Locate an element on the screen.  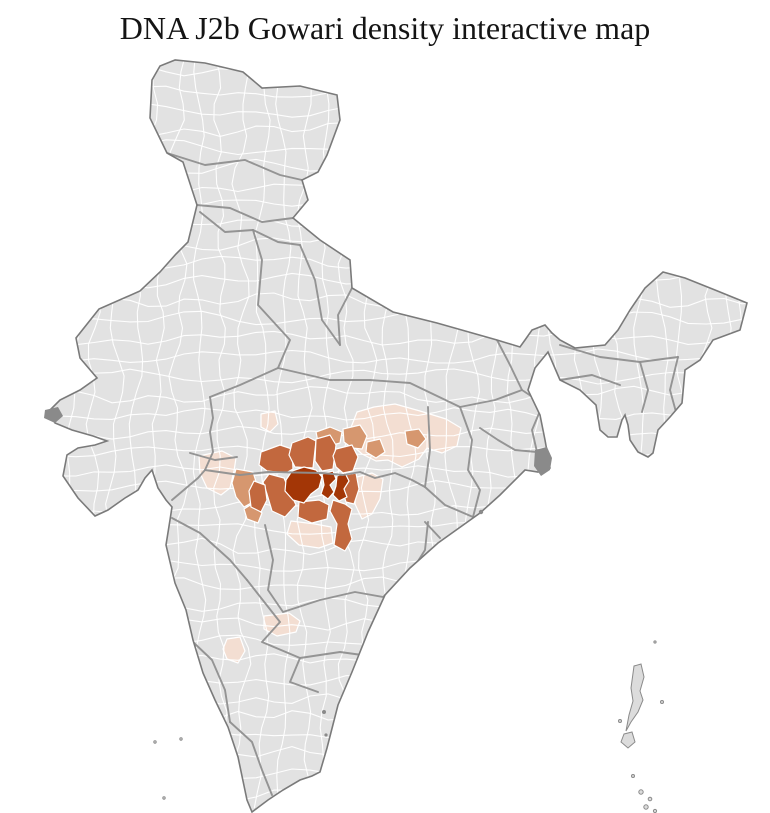
kori-creek is located at coordinates (53, 415).